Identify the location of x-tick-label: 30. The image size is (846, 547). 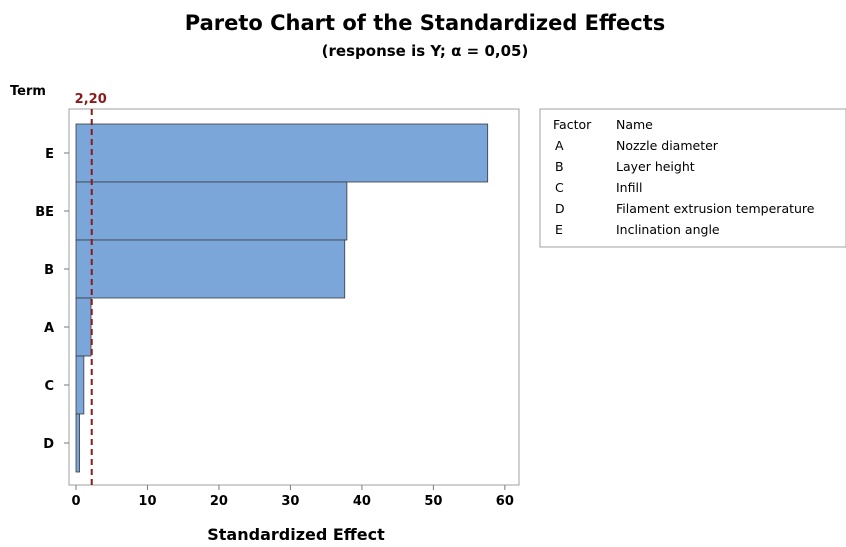
(290, 501).